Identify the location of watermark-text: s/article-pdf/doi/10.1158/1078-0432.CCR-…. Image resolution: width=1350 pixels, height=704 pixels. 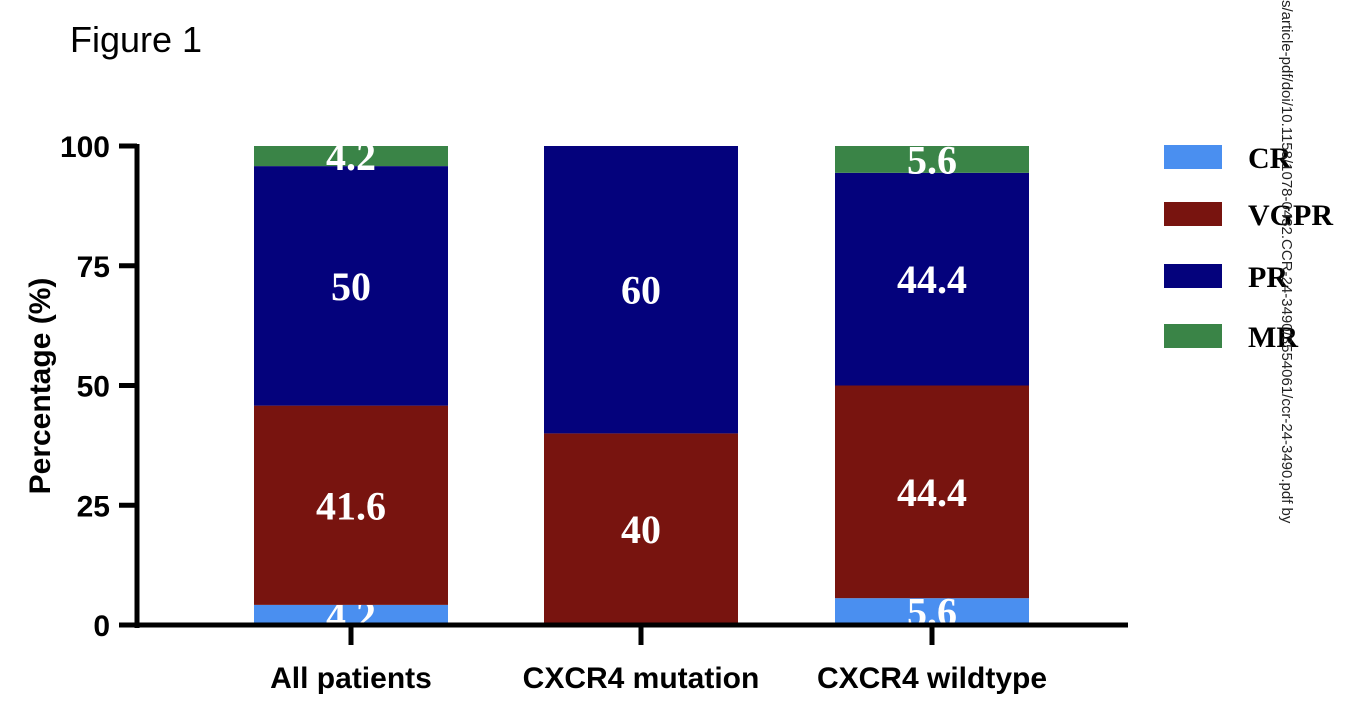
(1286, 262).